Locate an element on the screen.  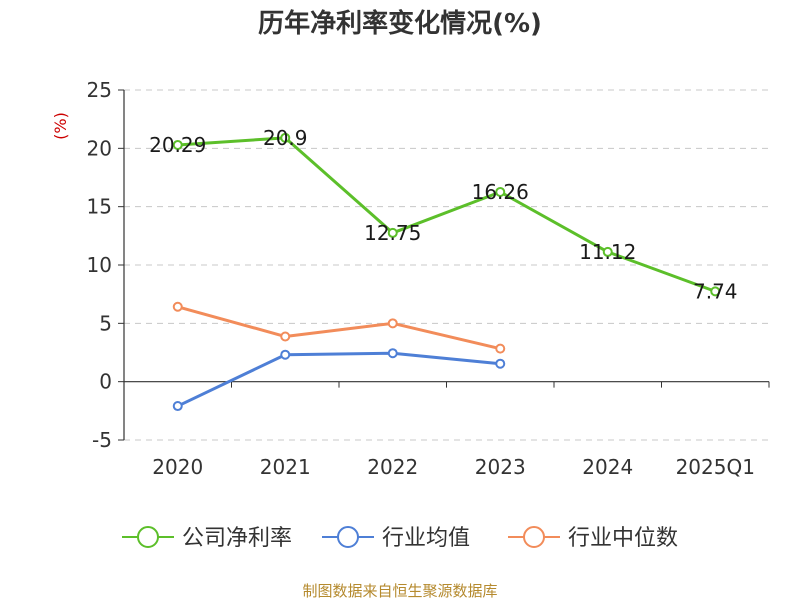
legend: 公司净利率 行业均值 行业中位数 is located at coordinates (400, 538).